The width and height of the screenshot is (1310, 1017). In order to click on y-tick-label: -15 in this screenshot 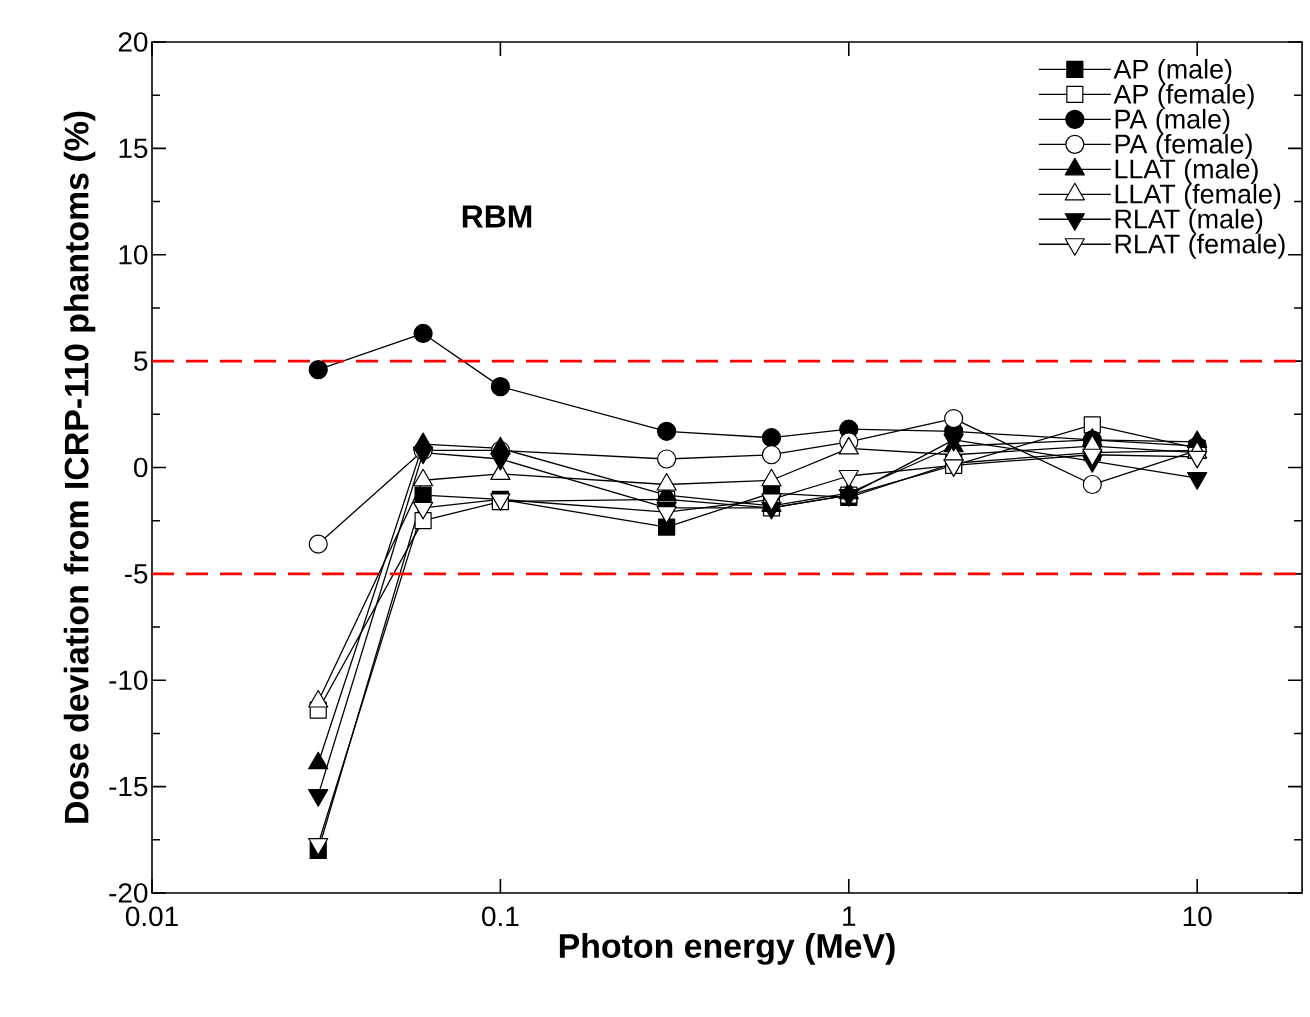, I will do `click(128, 786)`.